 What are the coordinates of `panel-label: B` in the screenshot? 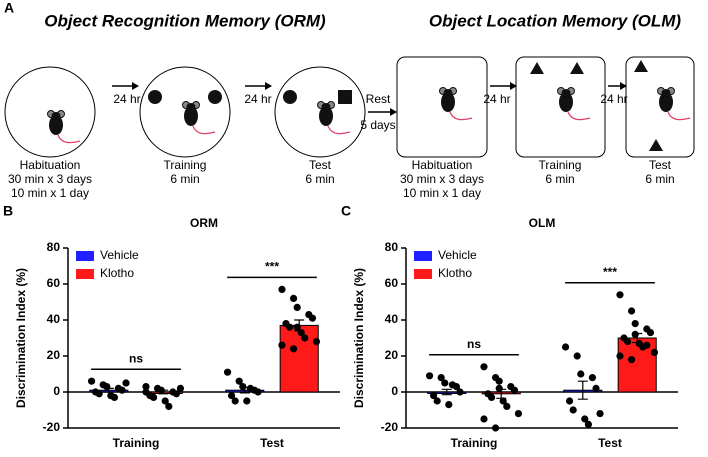 It's located at (8, 211).